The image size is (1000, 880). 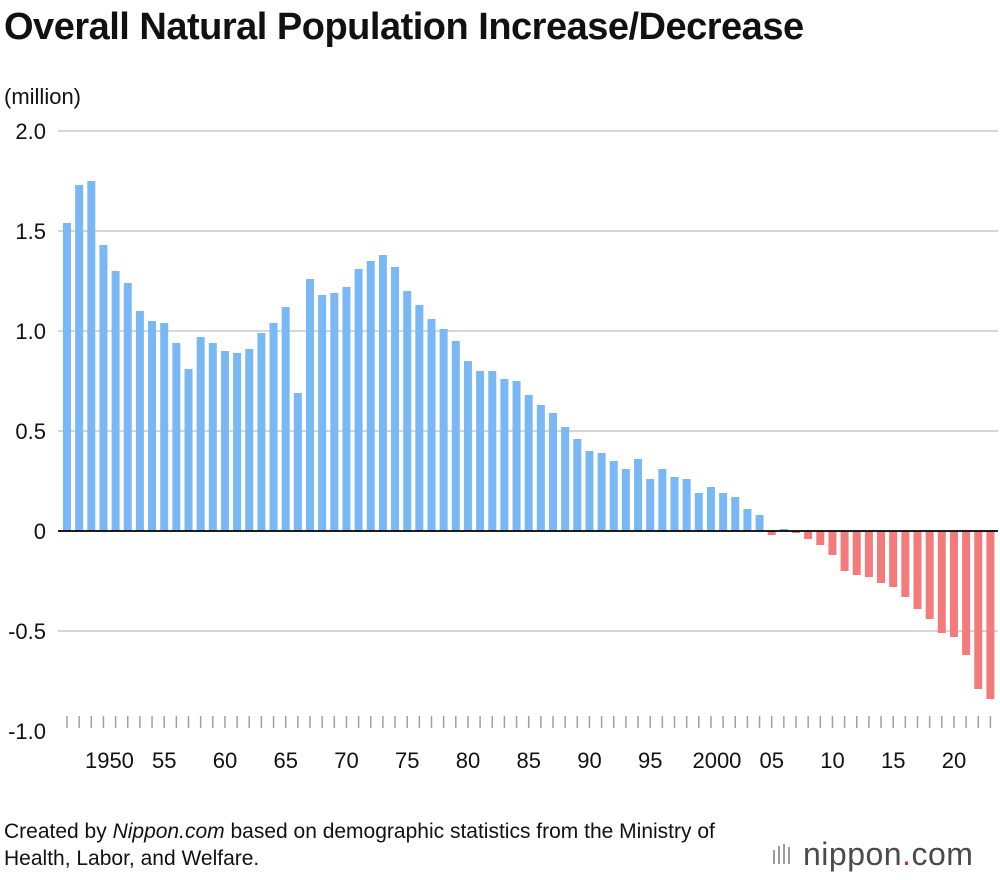 I want to click on x-tick-label: 05, so click(x=771, y=760).